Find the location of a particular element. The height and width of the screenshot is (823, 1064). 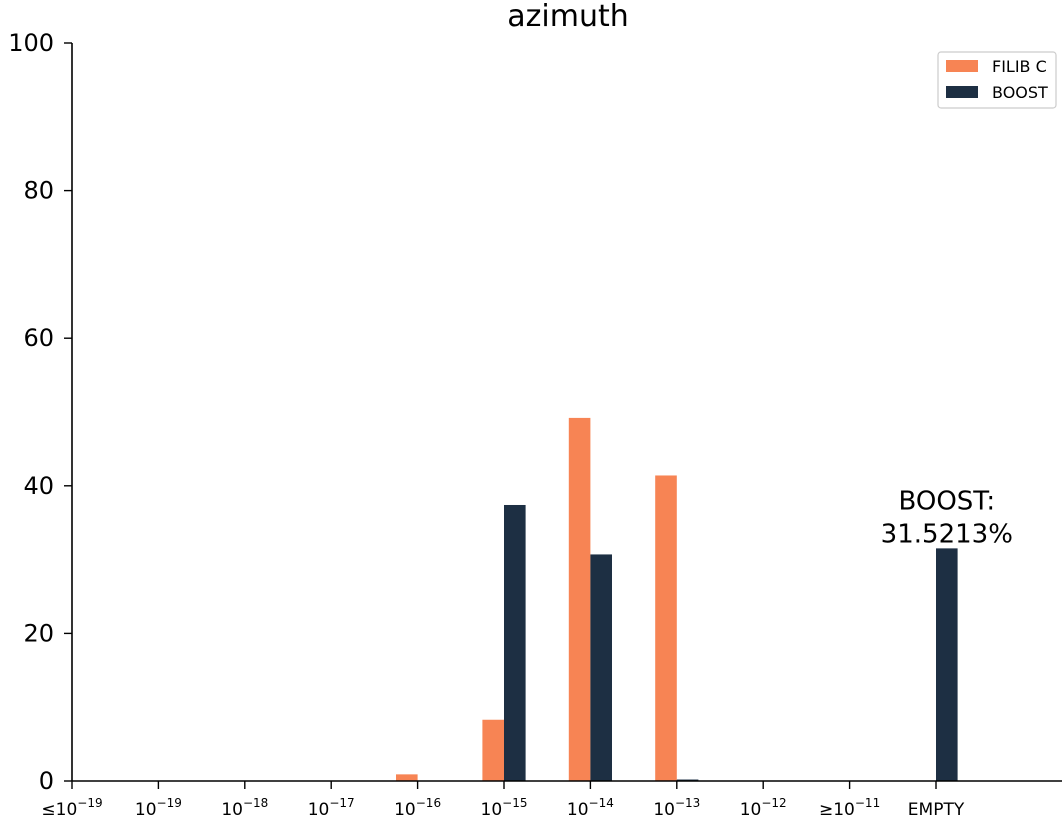

x-tick-label: 10−13 is located at coordinates (676, 808).